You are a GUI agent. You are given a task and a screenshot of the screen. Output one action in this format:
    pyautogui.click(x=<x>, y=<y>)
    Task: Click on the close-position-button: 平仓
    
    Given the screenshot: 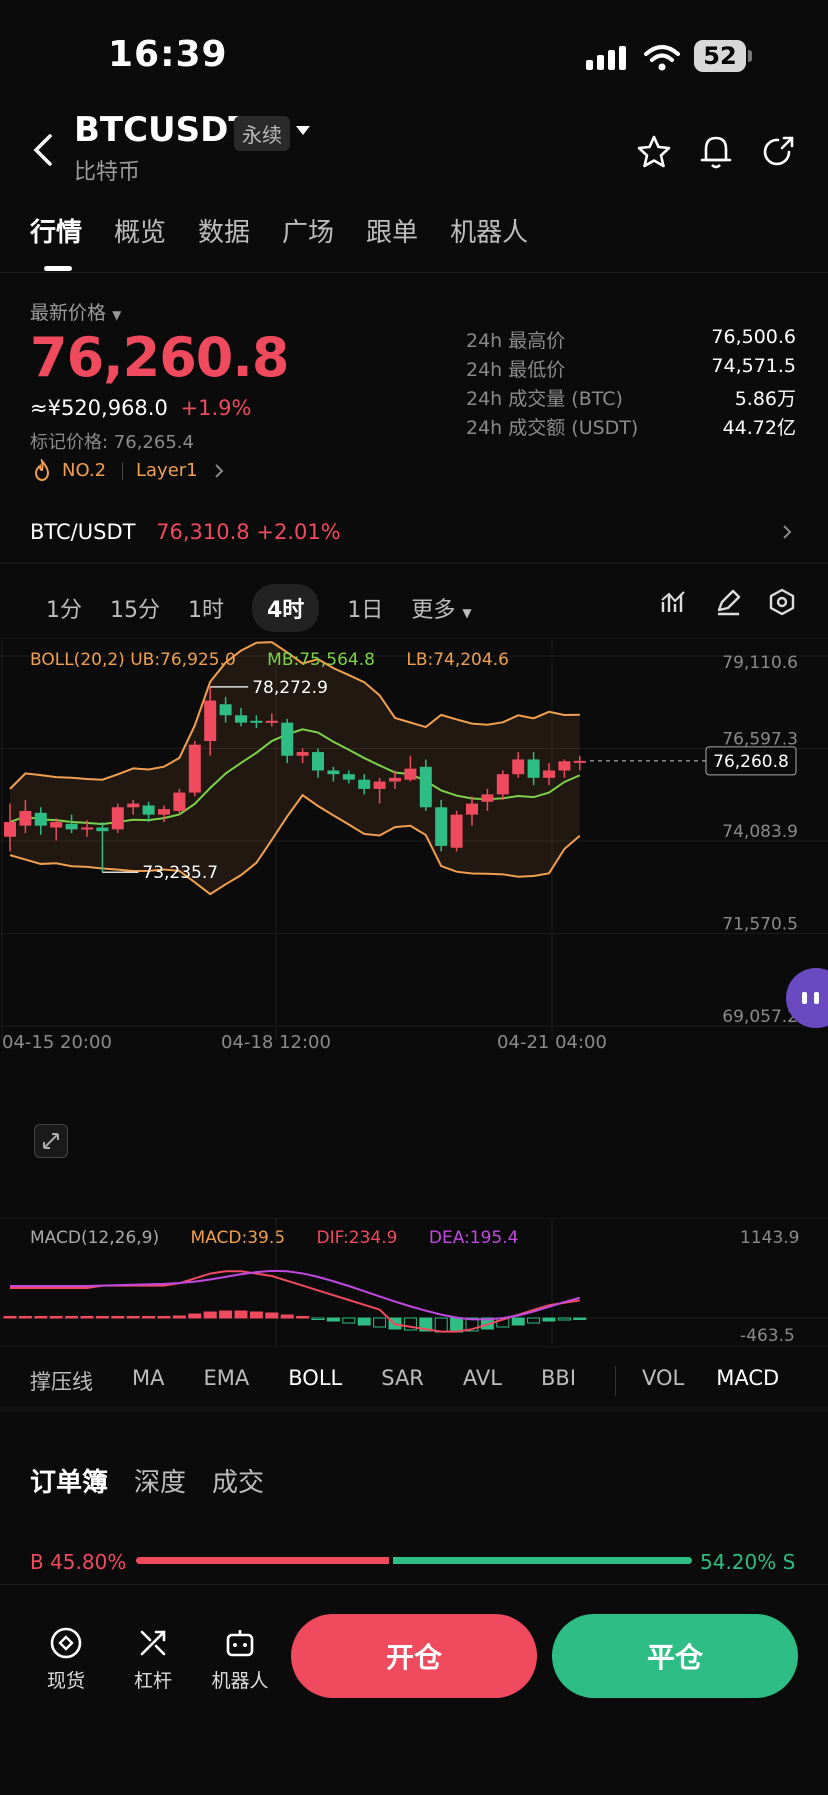 What is the action you would take?
    pyautogui.click(x=675, y=1656)
    